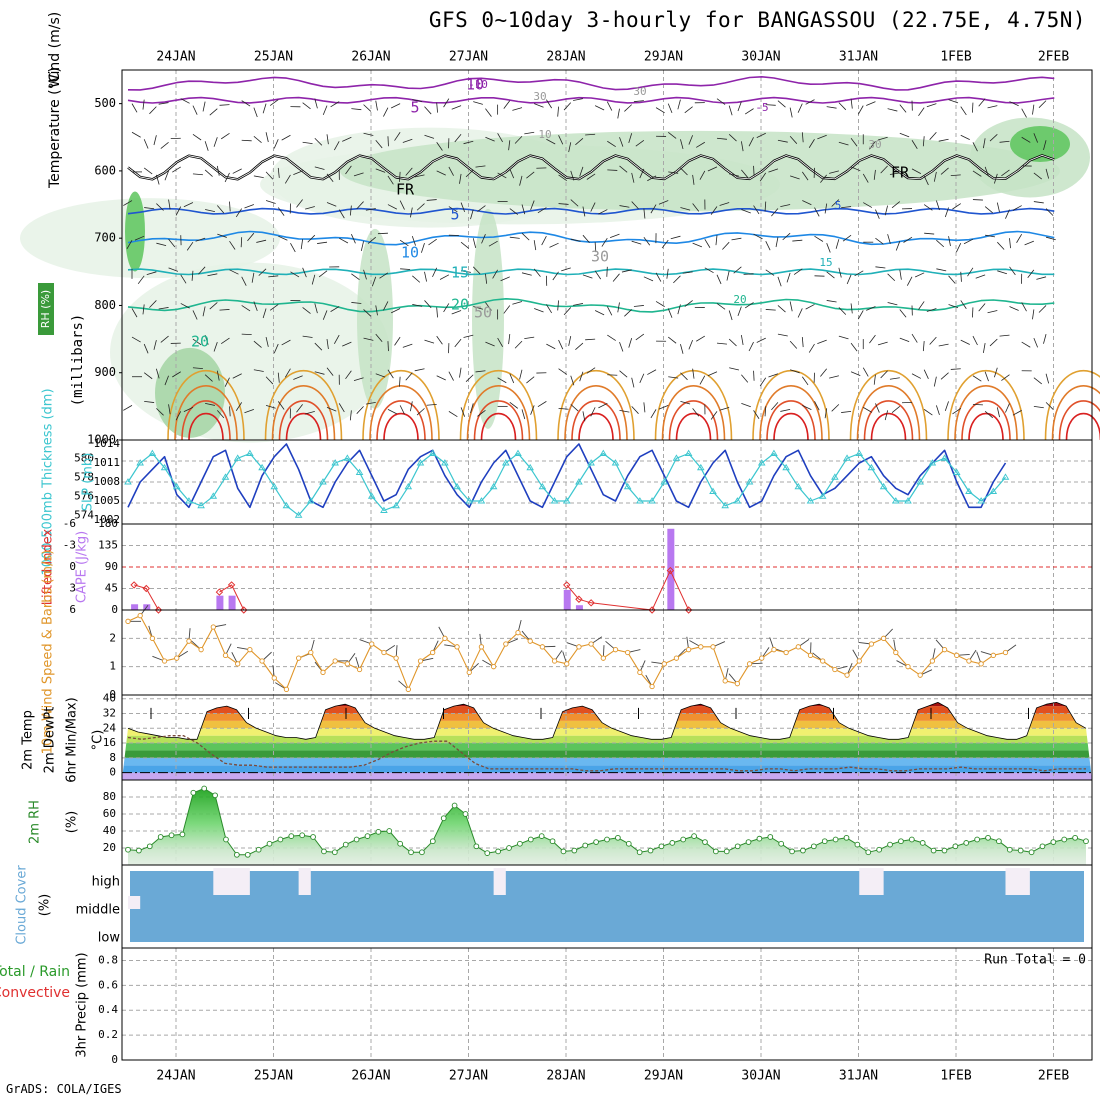  I want to click on run-total-label: Run Total = 0, so click(1035, 960).